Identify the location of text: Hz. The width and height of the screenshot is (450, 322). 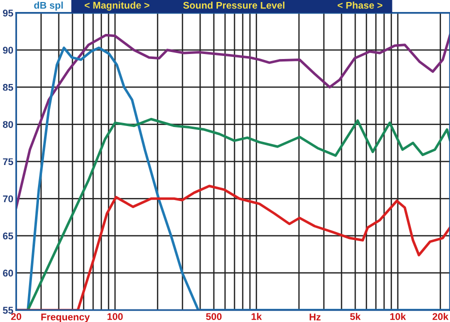
(315, 317).